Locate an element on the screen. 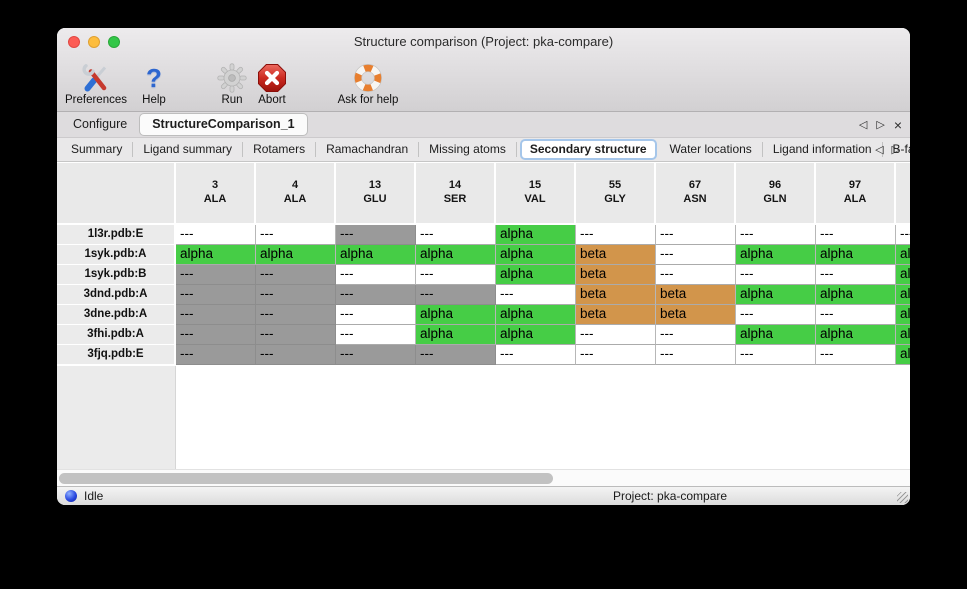 The height and width of the screenshot is (589, 967). gear-icon is located at coordinates (232, 76).